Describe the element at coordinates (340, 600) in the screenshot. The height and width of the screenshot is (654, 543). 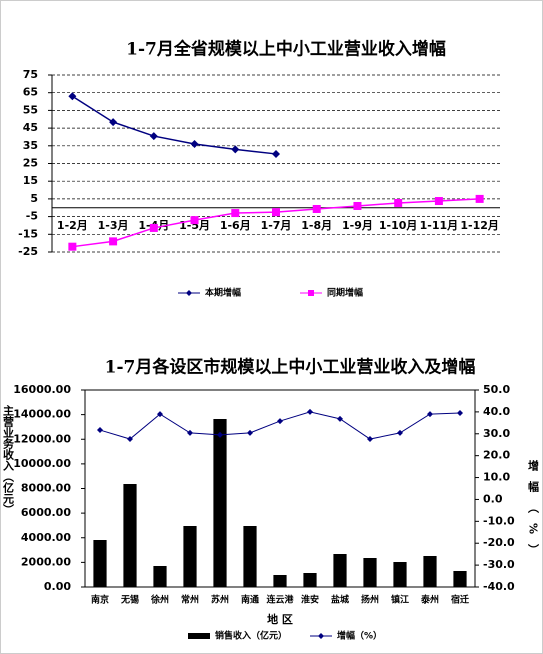
I see `x-tick-label: 盐城` at that location.